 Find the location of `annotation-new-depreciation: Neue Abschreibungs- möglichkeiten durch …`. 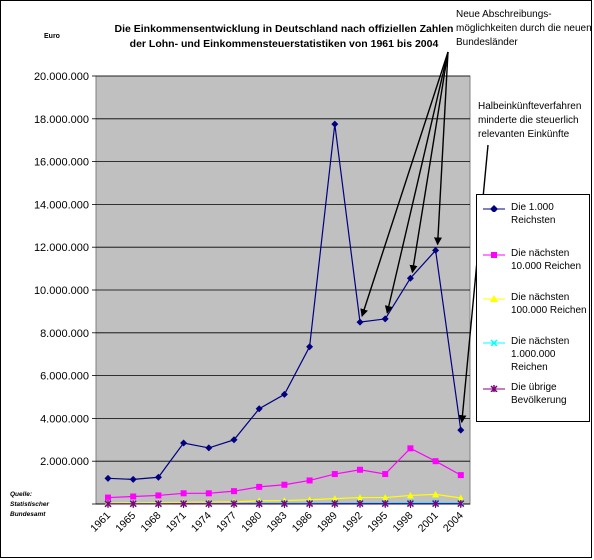

annotation-new-depreciation: Neue Abschreibungs- möglichkeiten durch … is located at coordinates (524, 29).